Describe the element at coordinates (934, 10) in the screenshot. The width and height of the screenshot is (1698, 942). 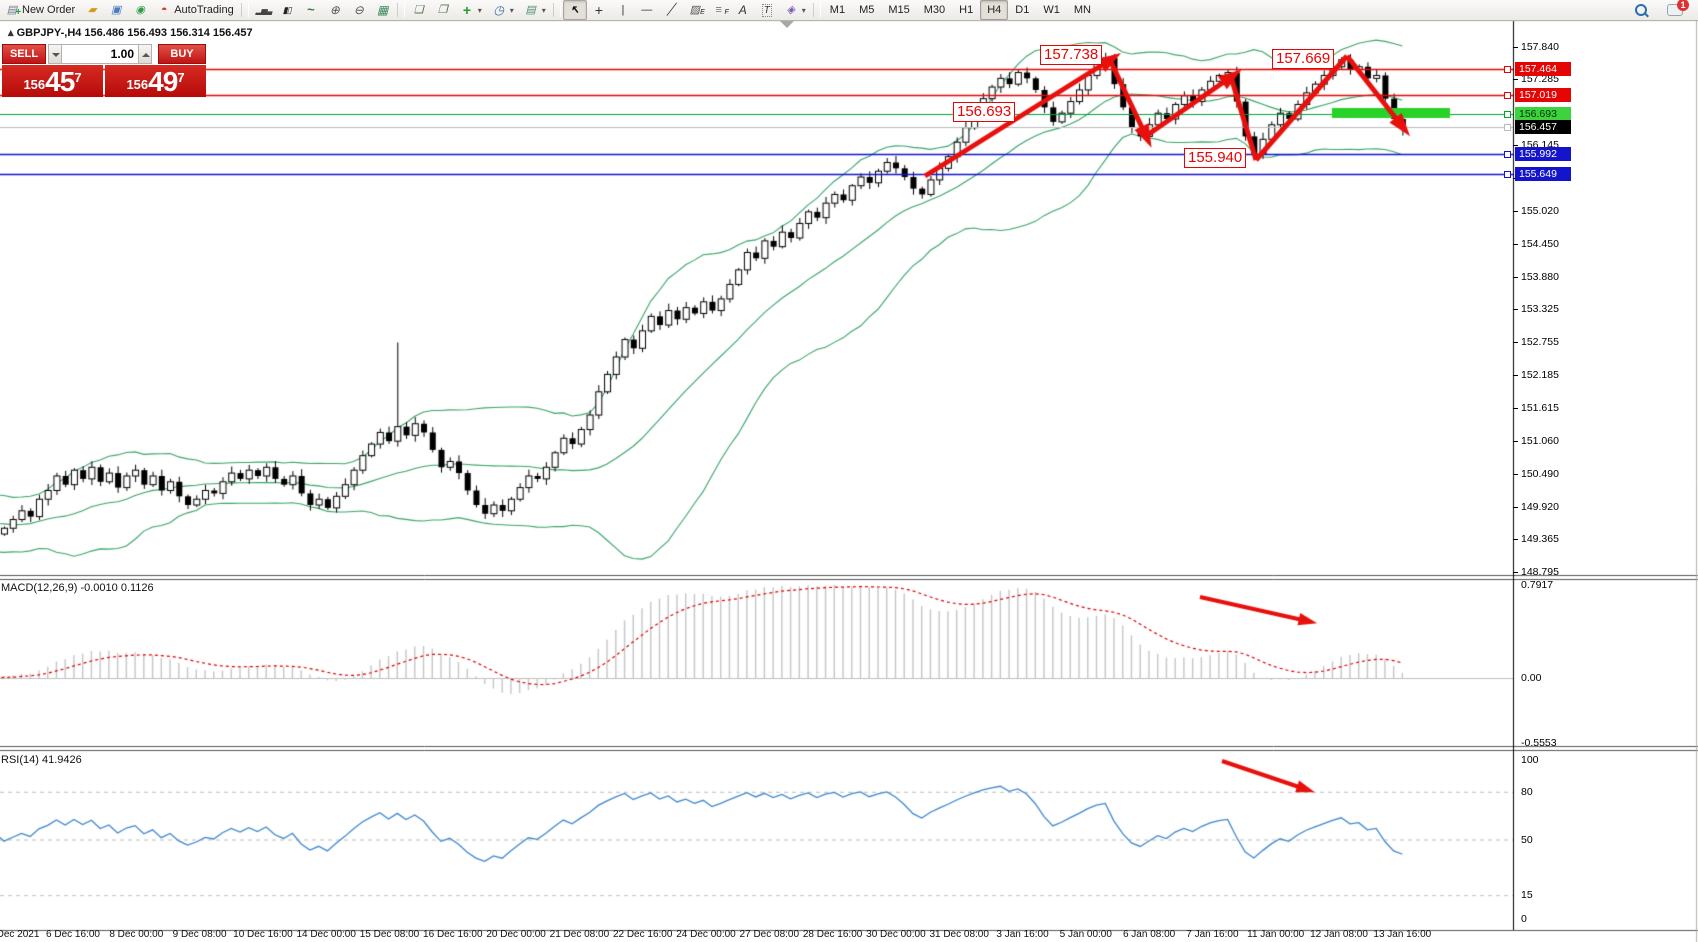
I see `timeframe-m30: M30` at that location.